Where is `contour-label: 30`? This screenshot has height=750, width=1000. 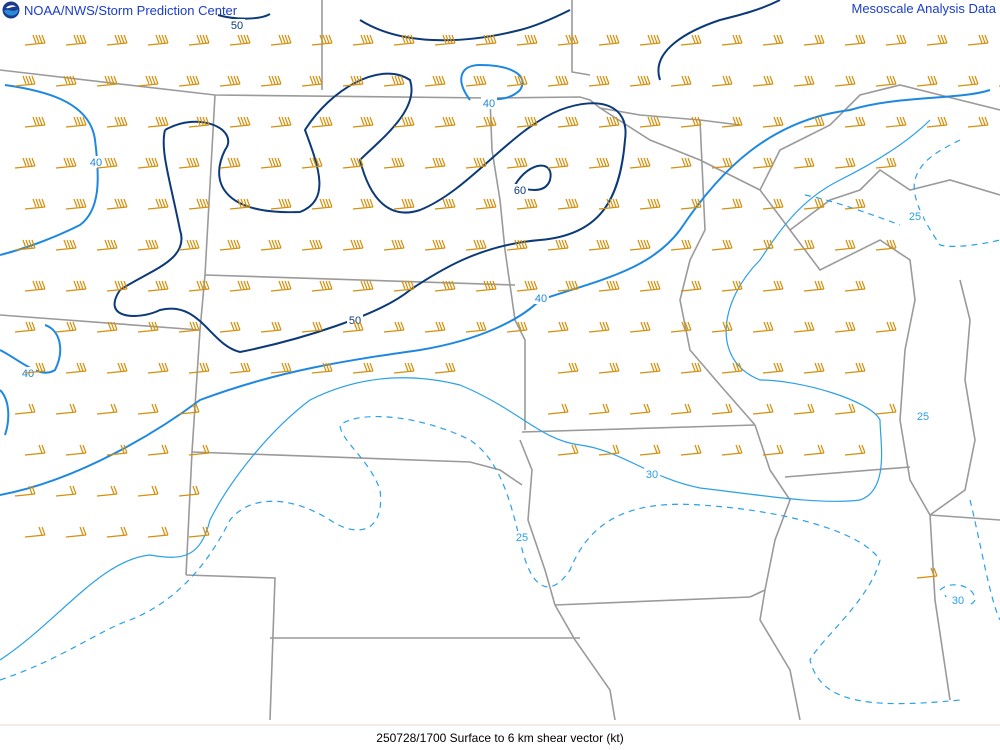 contour-label: 30 is located at coordinates (958, 601).